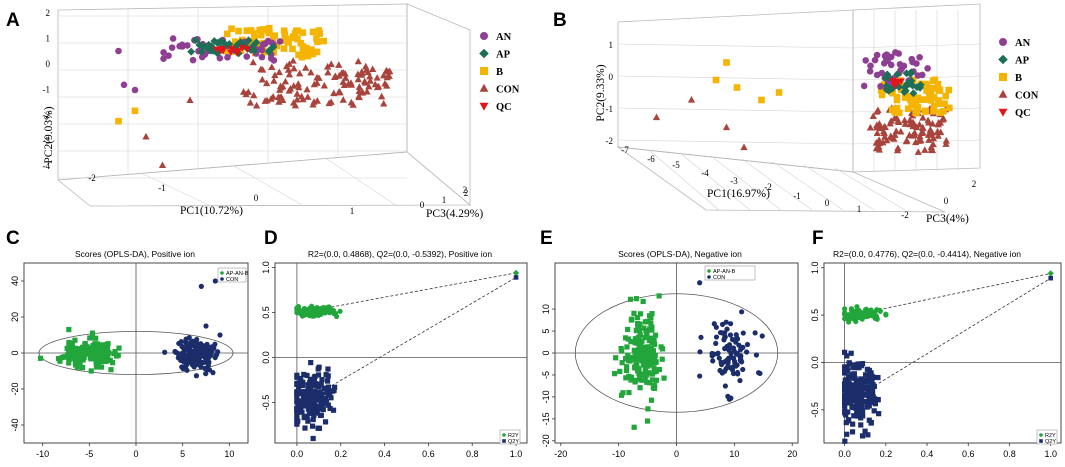 Image resolution: width=1065 pixels, height=467 pixels. I want to click on x-tick-label: -2, so click(768, 187).